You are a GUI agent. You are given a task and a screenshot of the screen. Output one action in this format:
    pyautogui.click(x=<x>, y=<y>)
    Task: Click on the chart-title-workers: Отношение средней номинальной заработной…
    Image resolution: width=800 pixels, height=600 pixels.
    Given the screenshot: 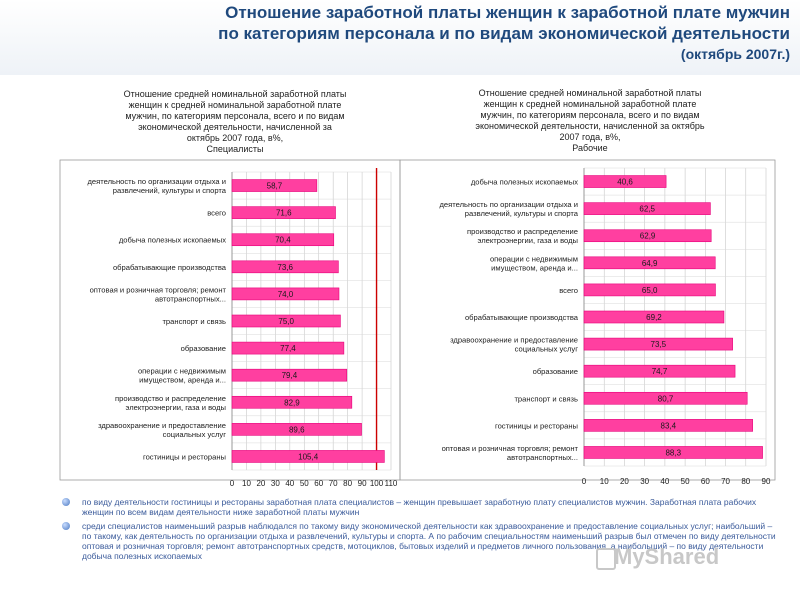 What is the action you would take?
    pyautogui.click(x=590, y=121)
    